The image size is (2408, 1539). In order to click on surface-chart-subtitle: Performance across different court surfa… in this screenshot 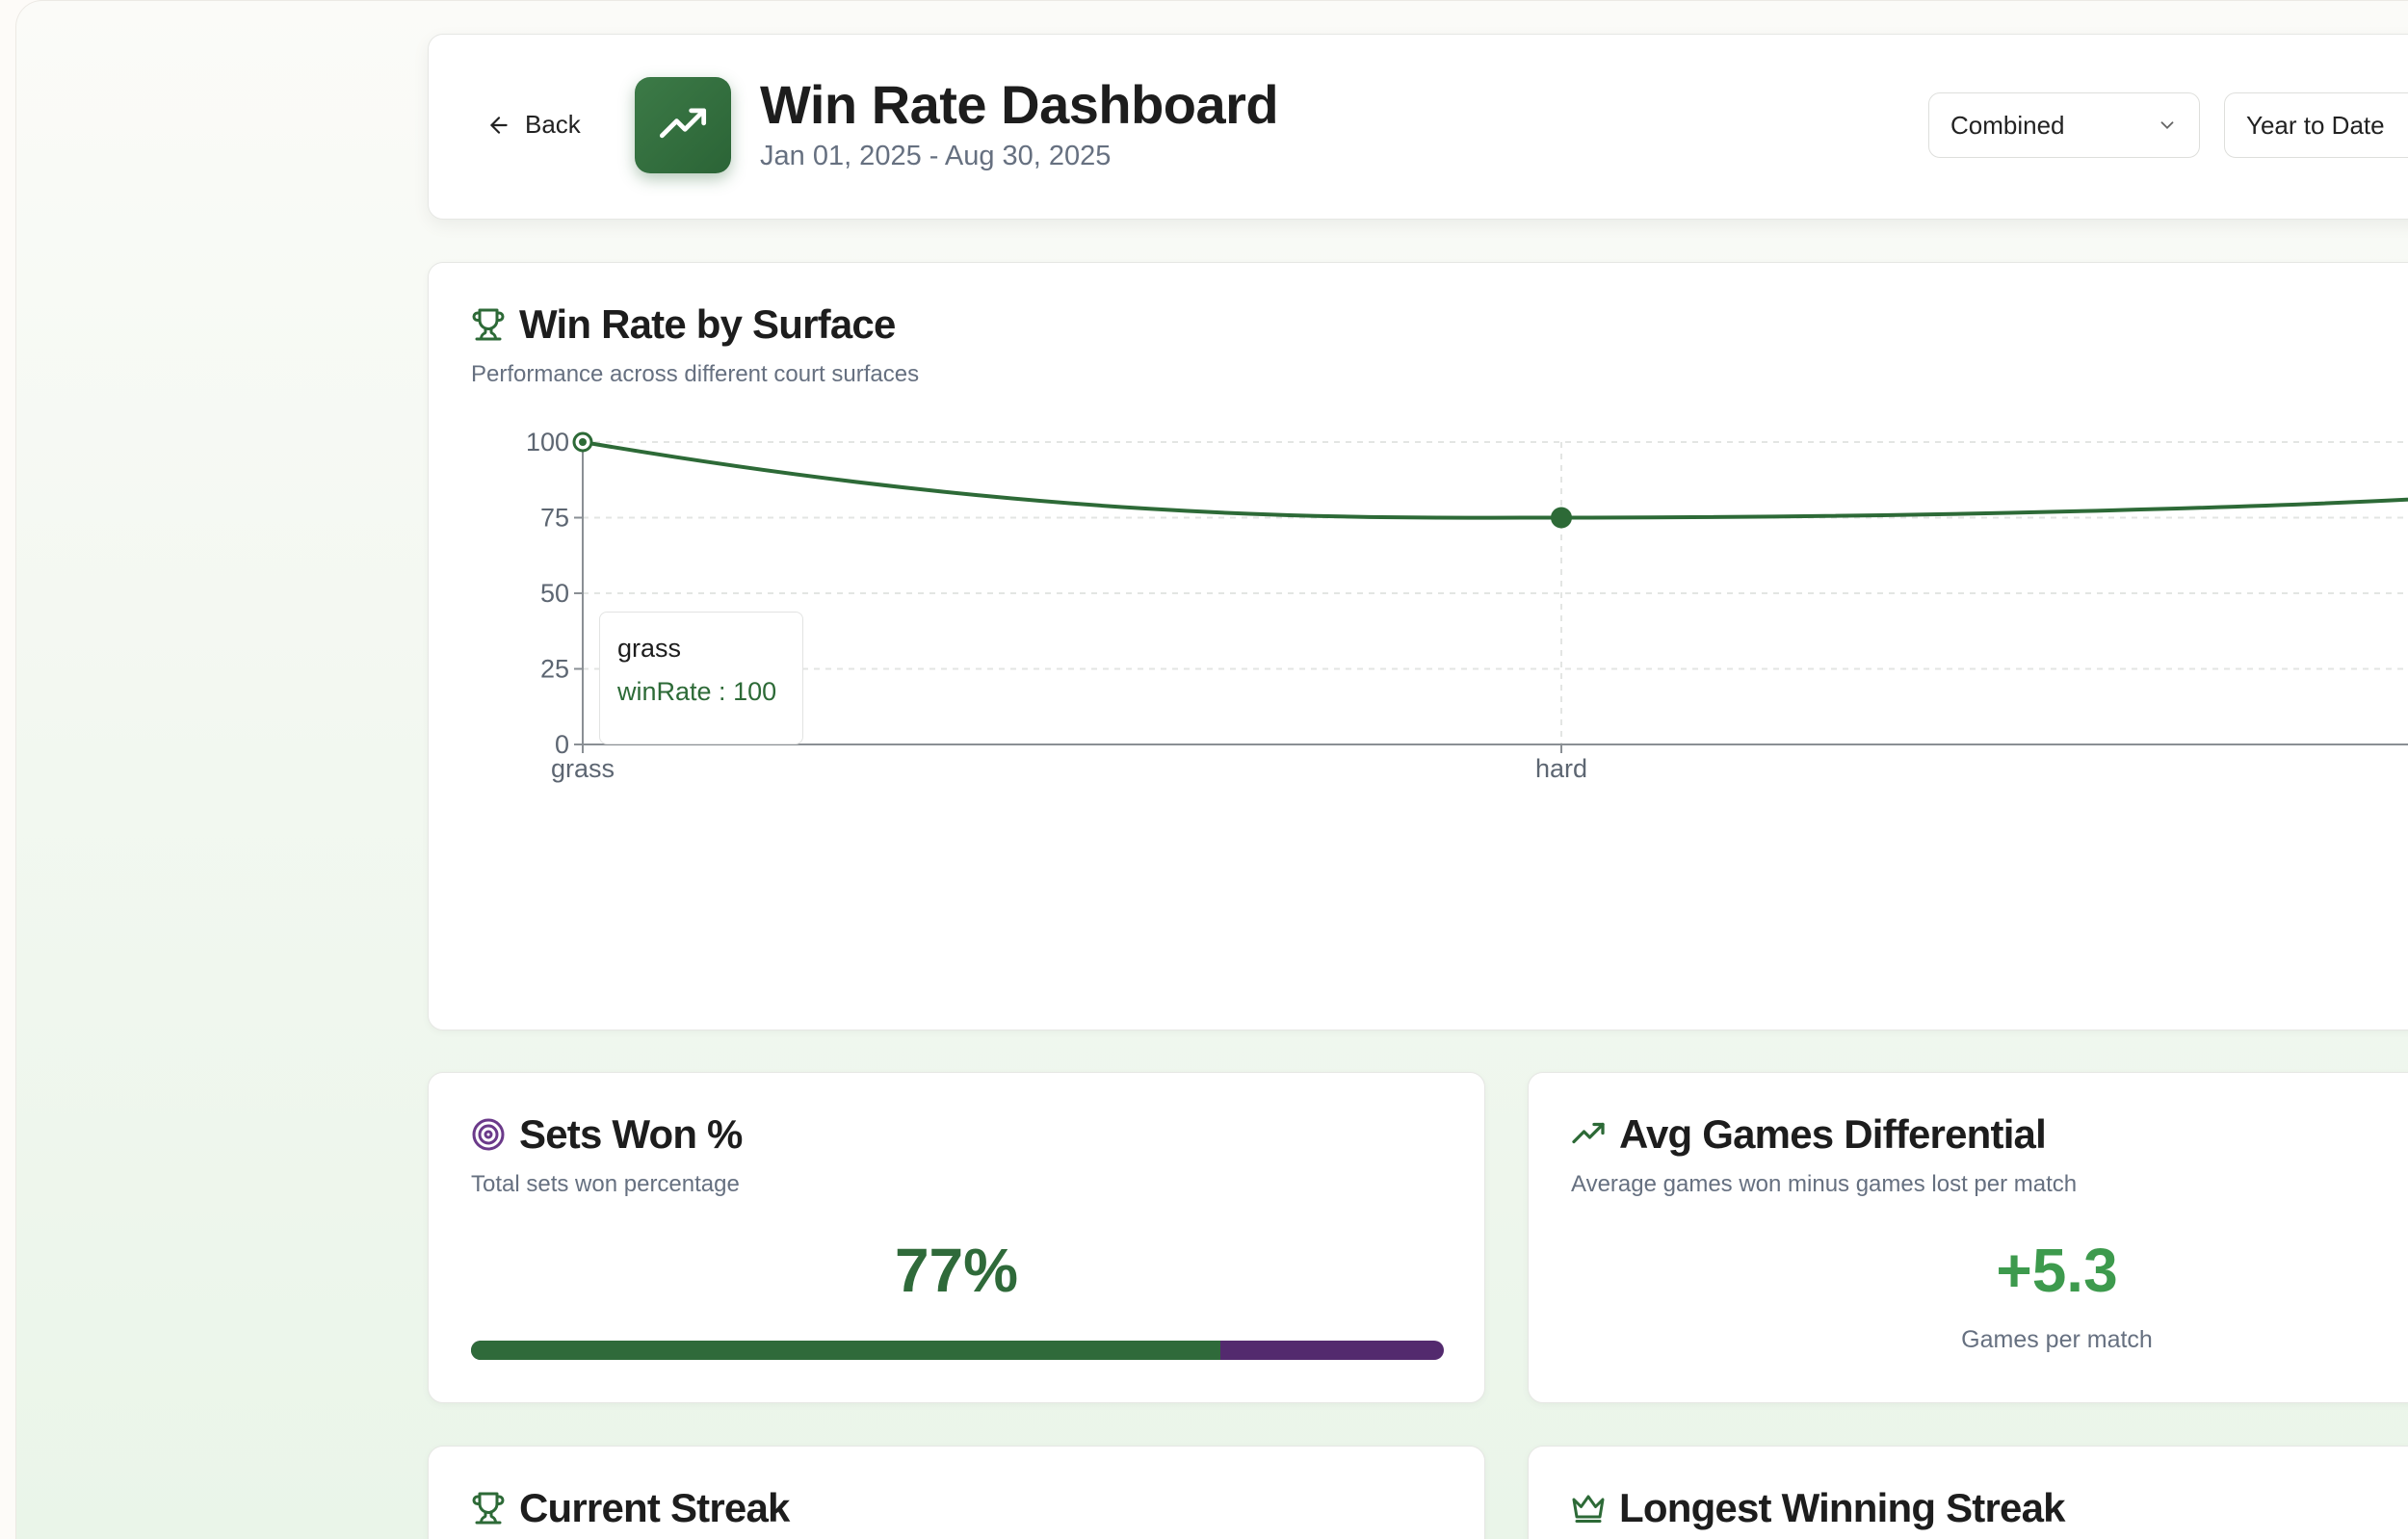, I will do `click(695, 374)`.